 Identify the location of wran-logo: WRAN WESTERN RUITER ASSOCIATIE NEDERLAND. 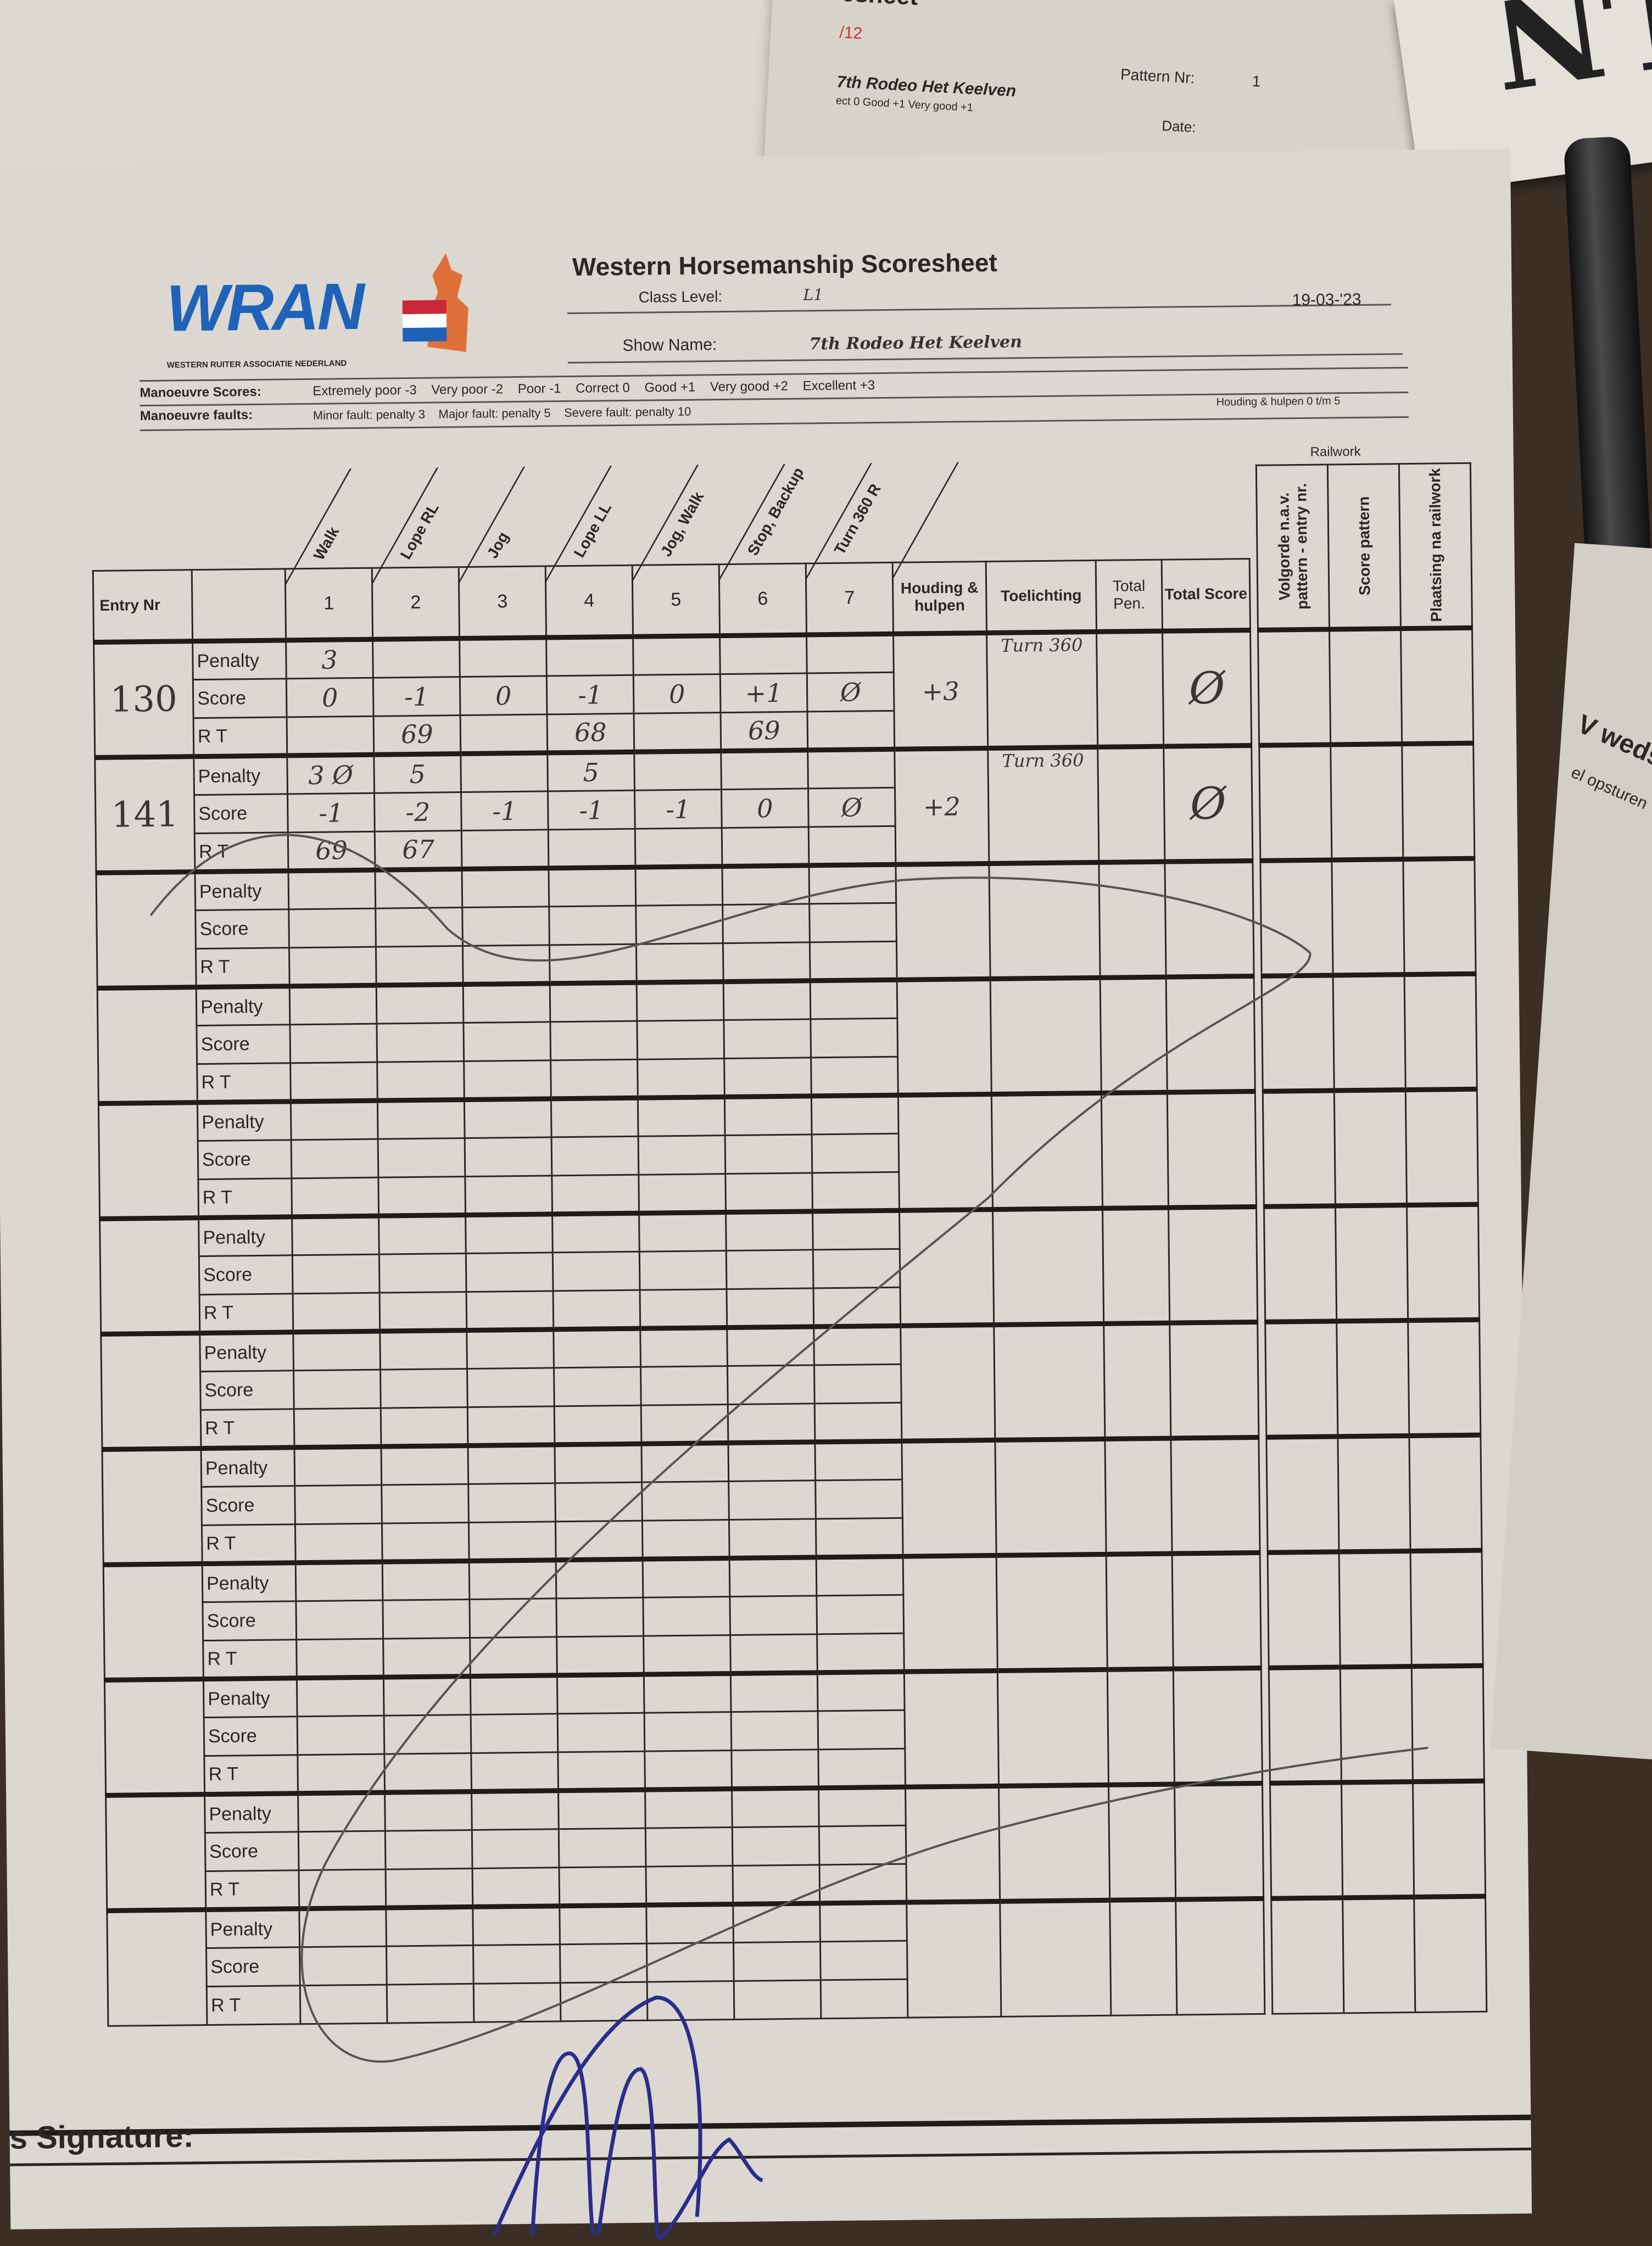
(331, 312).